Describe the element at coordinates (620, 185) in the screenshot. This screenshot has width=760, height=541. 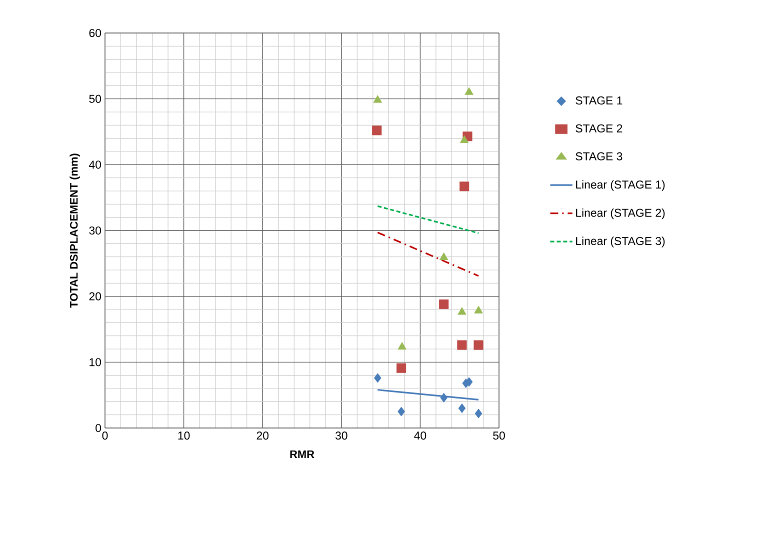
I see `legend-label: Linear (STAGE 1)` at that location.